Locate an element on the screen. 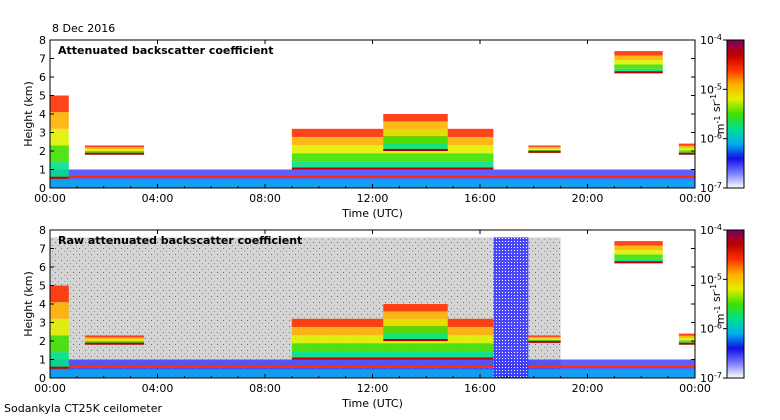 The width and height of the screenshot is (780, 420). colorbar-tick-label: 10⁻⁴ is located at coordinates (711, 40).